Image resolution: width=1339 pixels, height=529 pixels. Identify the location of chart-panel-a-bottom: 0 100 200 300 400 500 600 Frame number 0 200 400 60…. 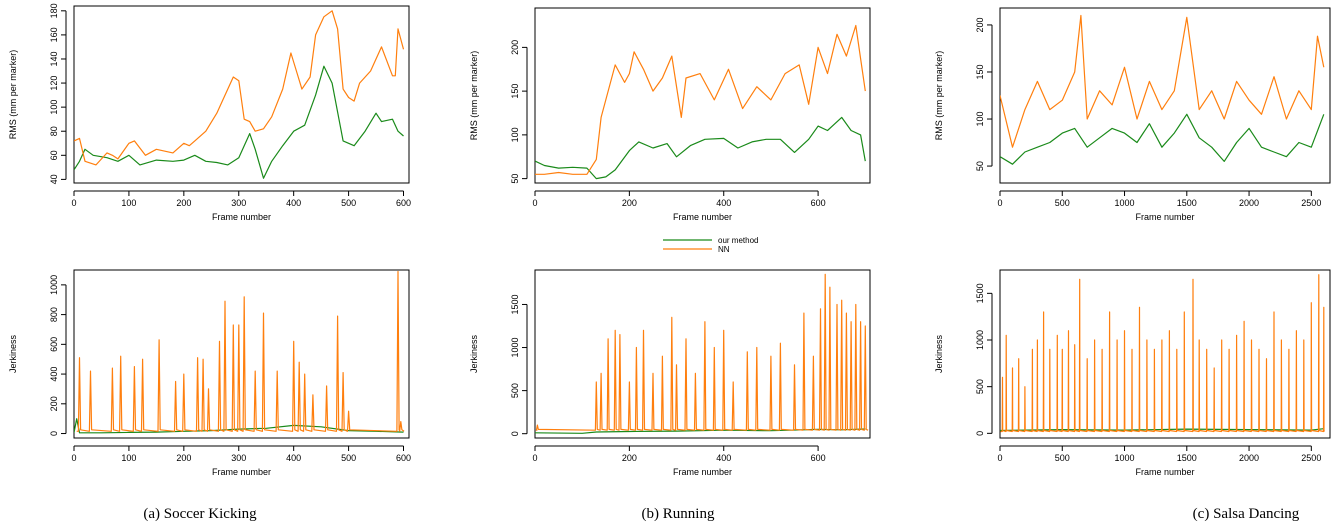
(209, 373).